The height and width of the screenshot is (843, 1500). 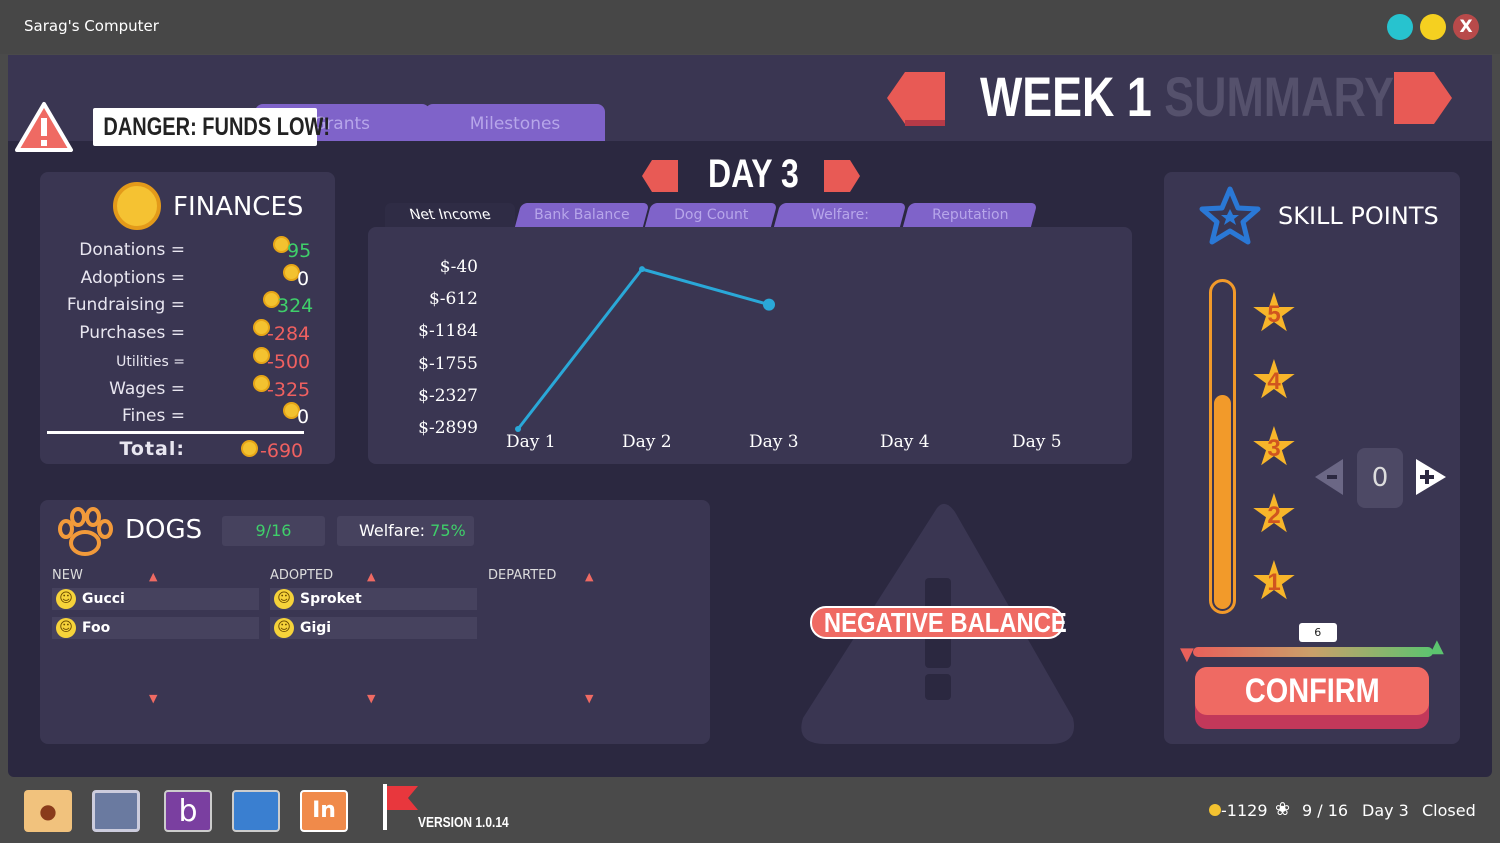 I want to click on dog-column-header: DEPARTED, so click(x=522, y=575).